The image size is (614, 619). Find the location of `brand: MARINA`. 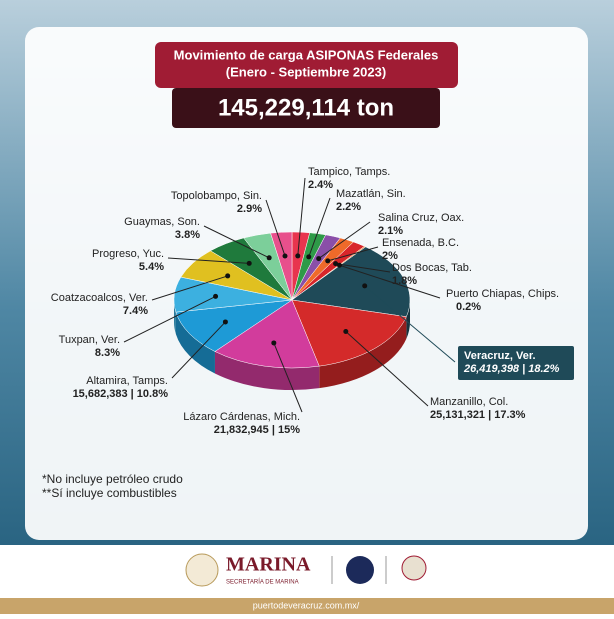

brand: MARINA is located at coordinates (268, 565).